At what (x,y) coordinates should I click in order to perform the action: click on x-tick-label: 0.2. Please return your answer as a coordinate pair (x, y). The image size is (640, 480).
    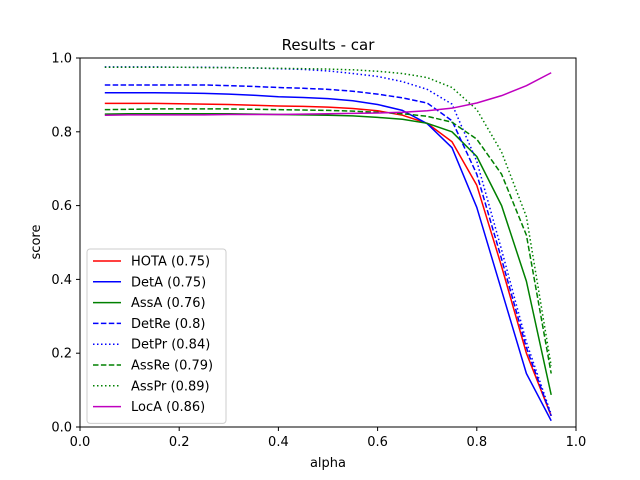
    Looking at the image, I should click on (179, 442).